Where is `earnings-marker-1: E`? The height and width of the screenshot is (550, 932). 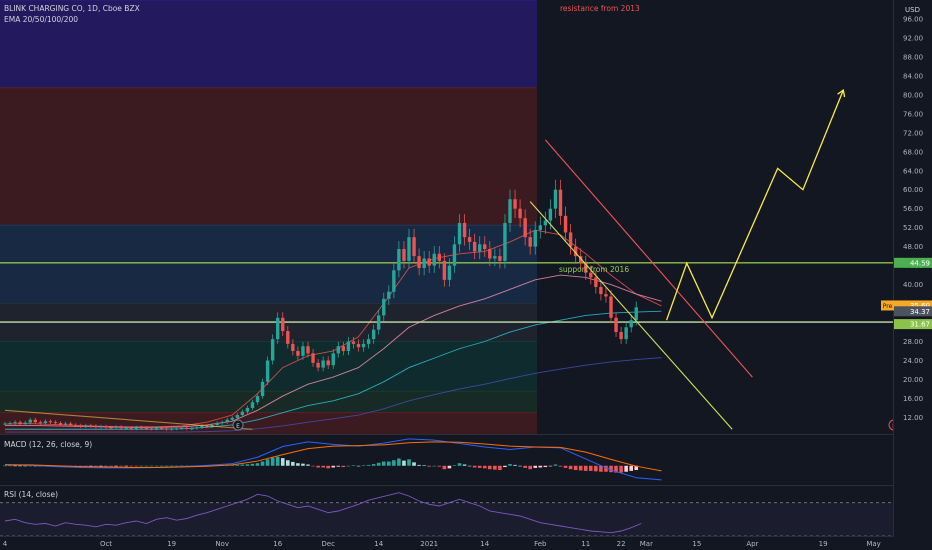 earnings-marker-1: E is located at coordinates (238, 425).